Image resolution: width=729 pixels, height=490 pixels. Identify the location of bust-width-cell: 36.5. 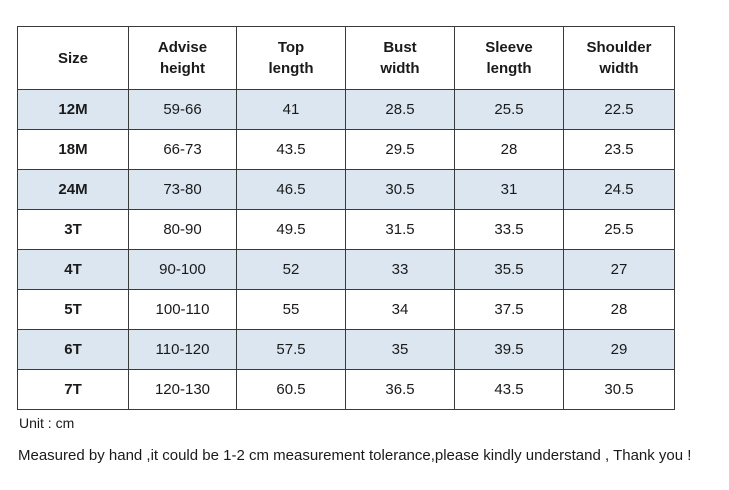
(400, 389).